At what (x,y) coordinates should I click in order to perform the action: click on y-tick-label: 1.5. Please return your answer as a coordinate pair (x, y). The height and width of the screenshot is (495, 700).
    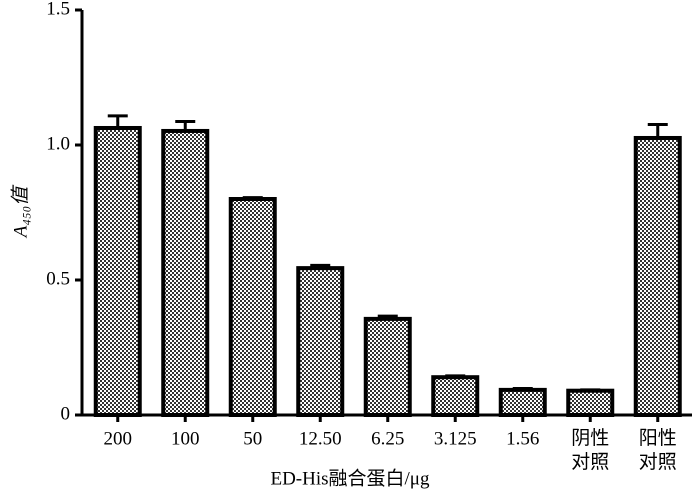
    Looking at the image, I should click on (58, 9).